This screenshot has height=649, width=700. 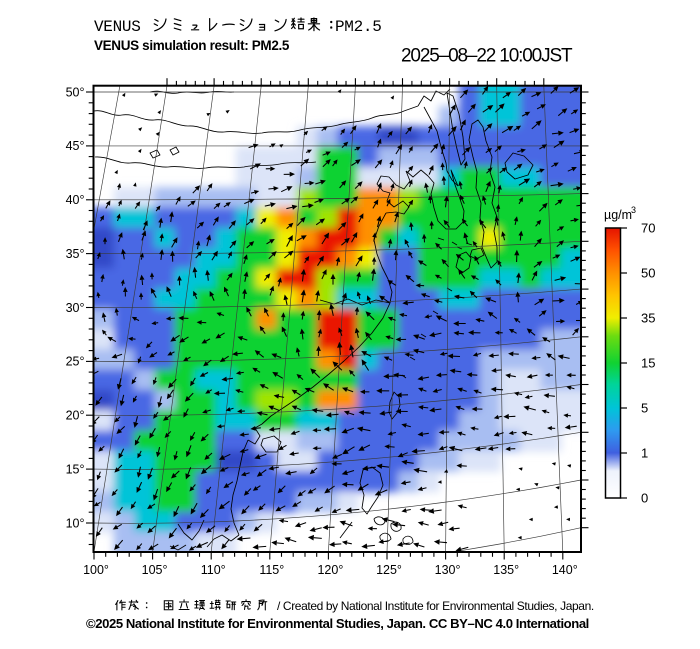 What do you see at coordinates (565, 570) in the screenshot?
I see `svg-text: 140°` at bounding box center [565, 570].